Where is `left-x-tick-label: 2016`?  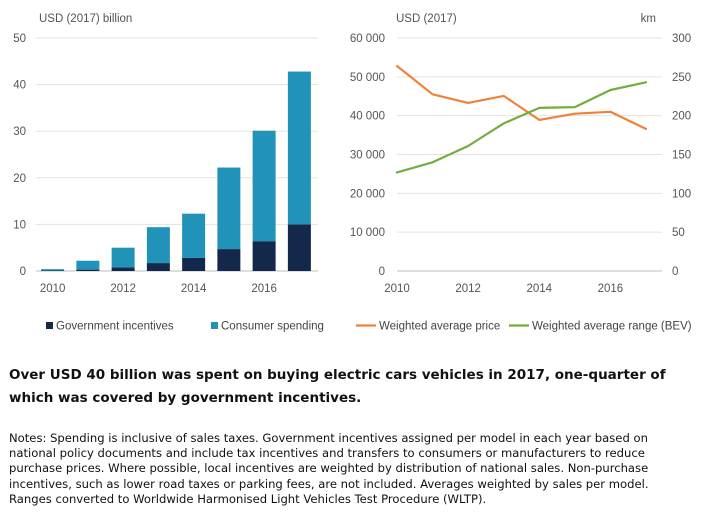
left-x-tick-label: 2016 is located at coordinates (264, 289).